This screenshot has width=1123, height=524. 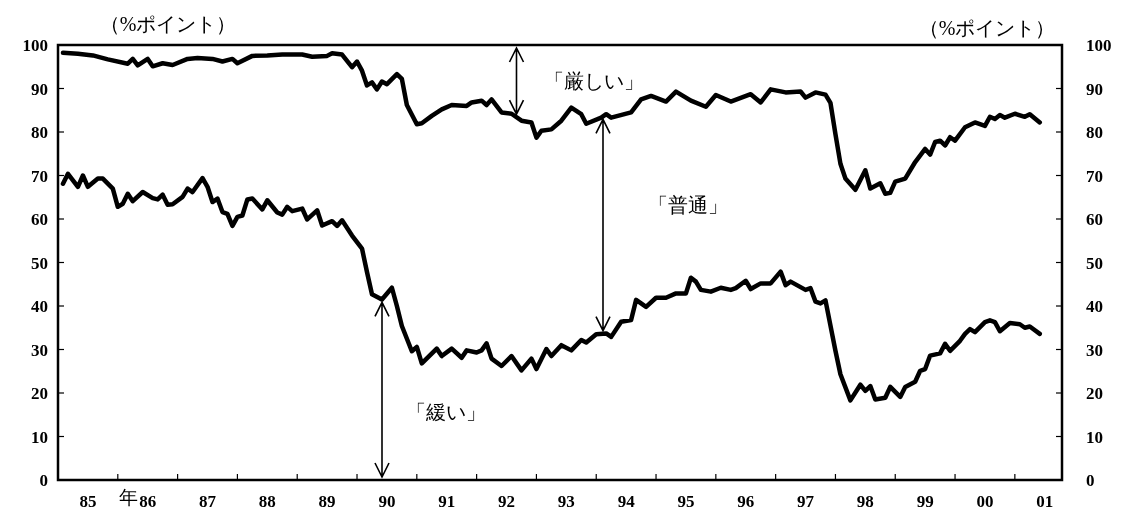 I want to click on x-tick-label: 85, so click(x=88, y=501).